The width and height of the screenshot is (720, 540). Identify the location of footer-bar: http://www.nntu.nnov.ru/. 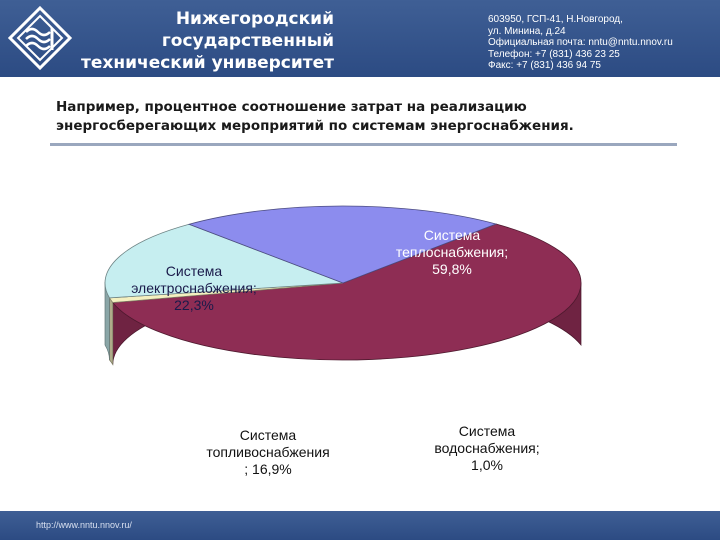
(360, 525).